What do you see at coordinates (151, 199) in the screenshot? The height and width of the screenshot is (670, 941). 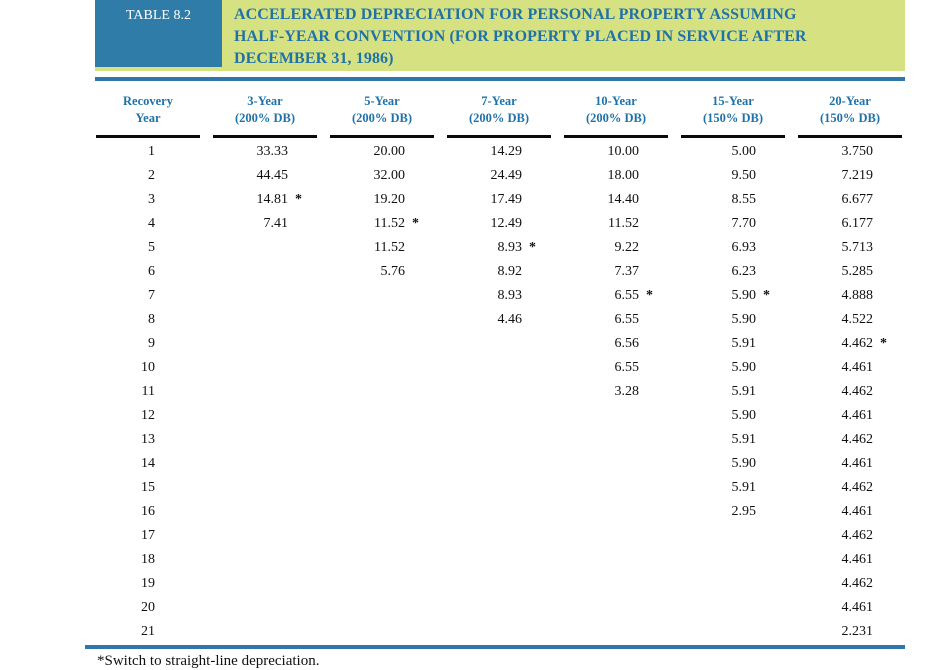 I see `recovery-year-cell: 3` at bounding box center [151, 199].